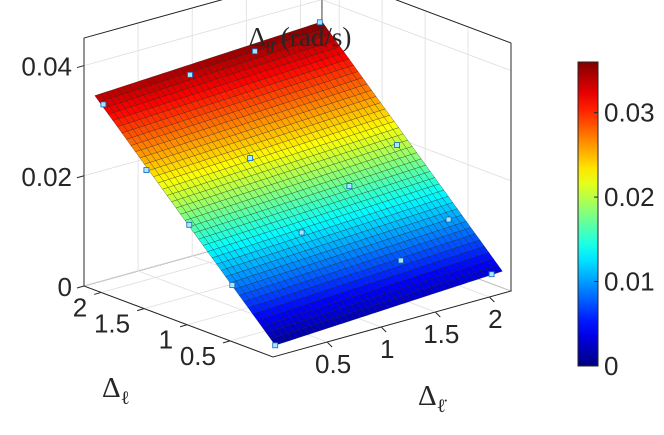 Image resolution: width=664 pixels, height=435 pixels. What do you see at coordinates (112, 324) in the screenshot?
I see `y-tick-label: 1.5` at bounding box center [112, 324].